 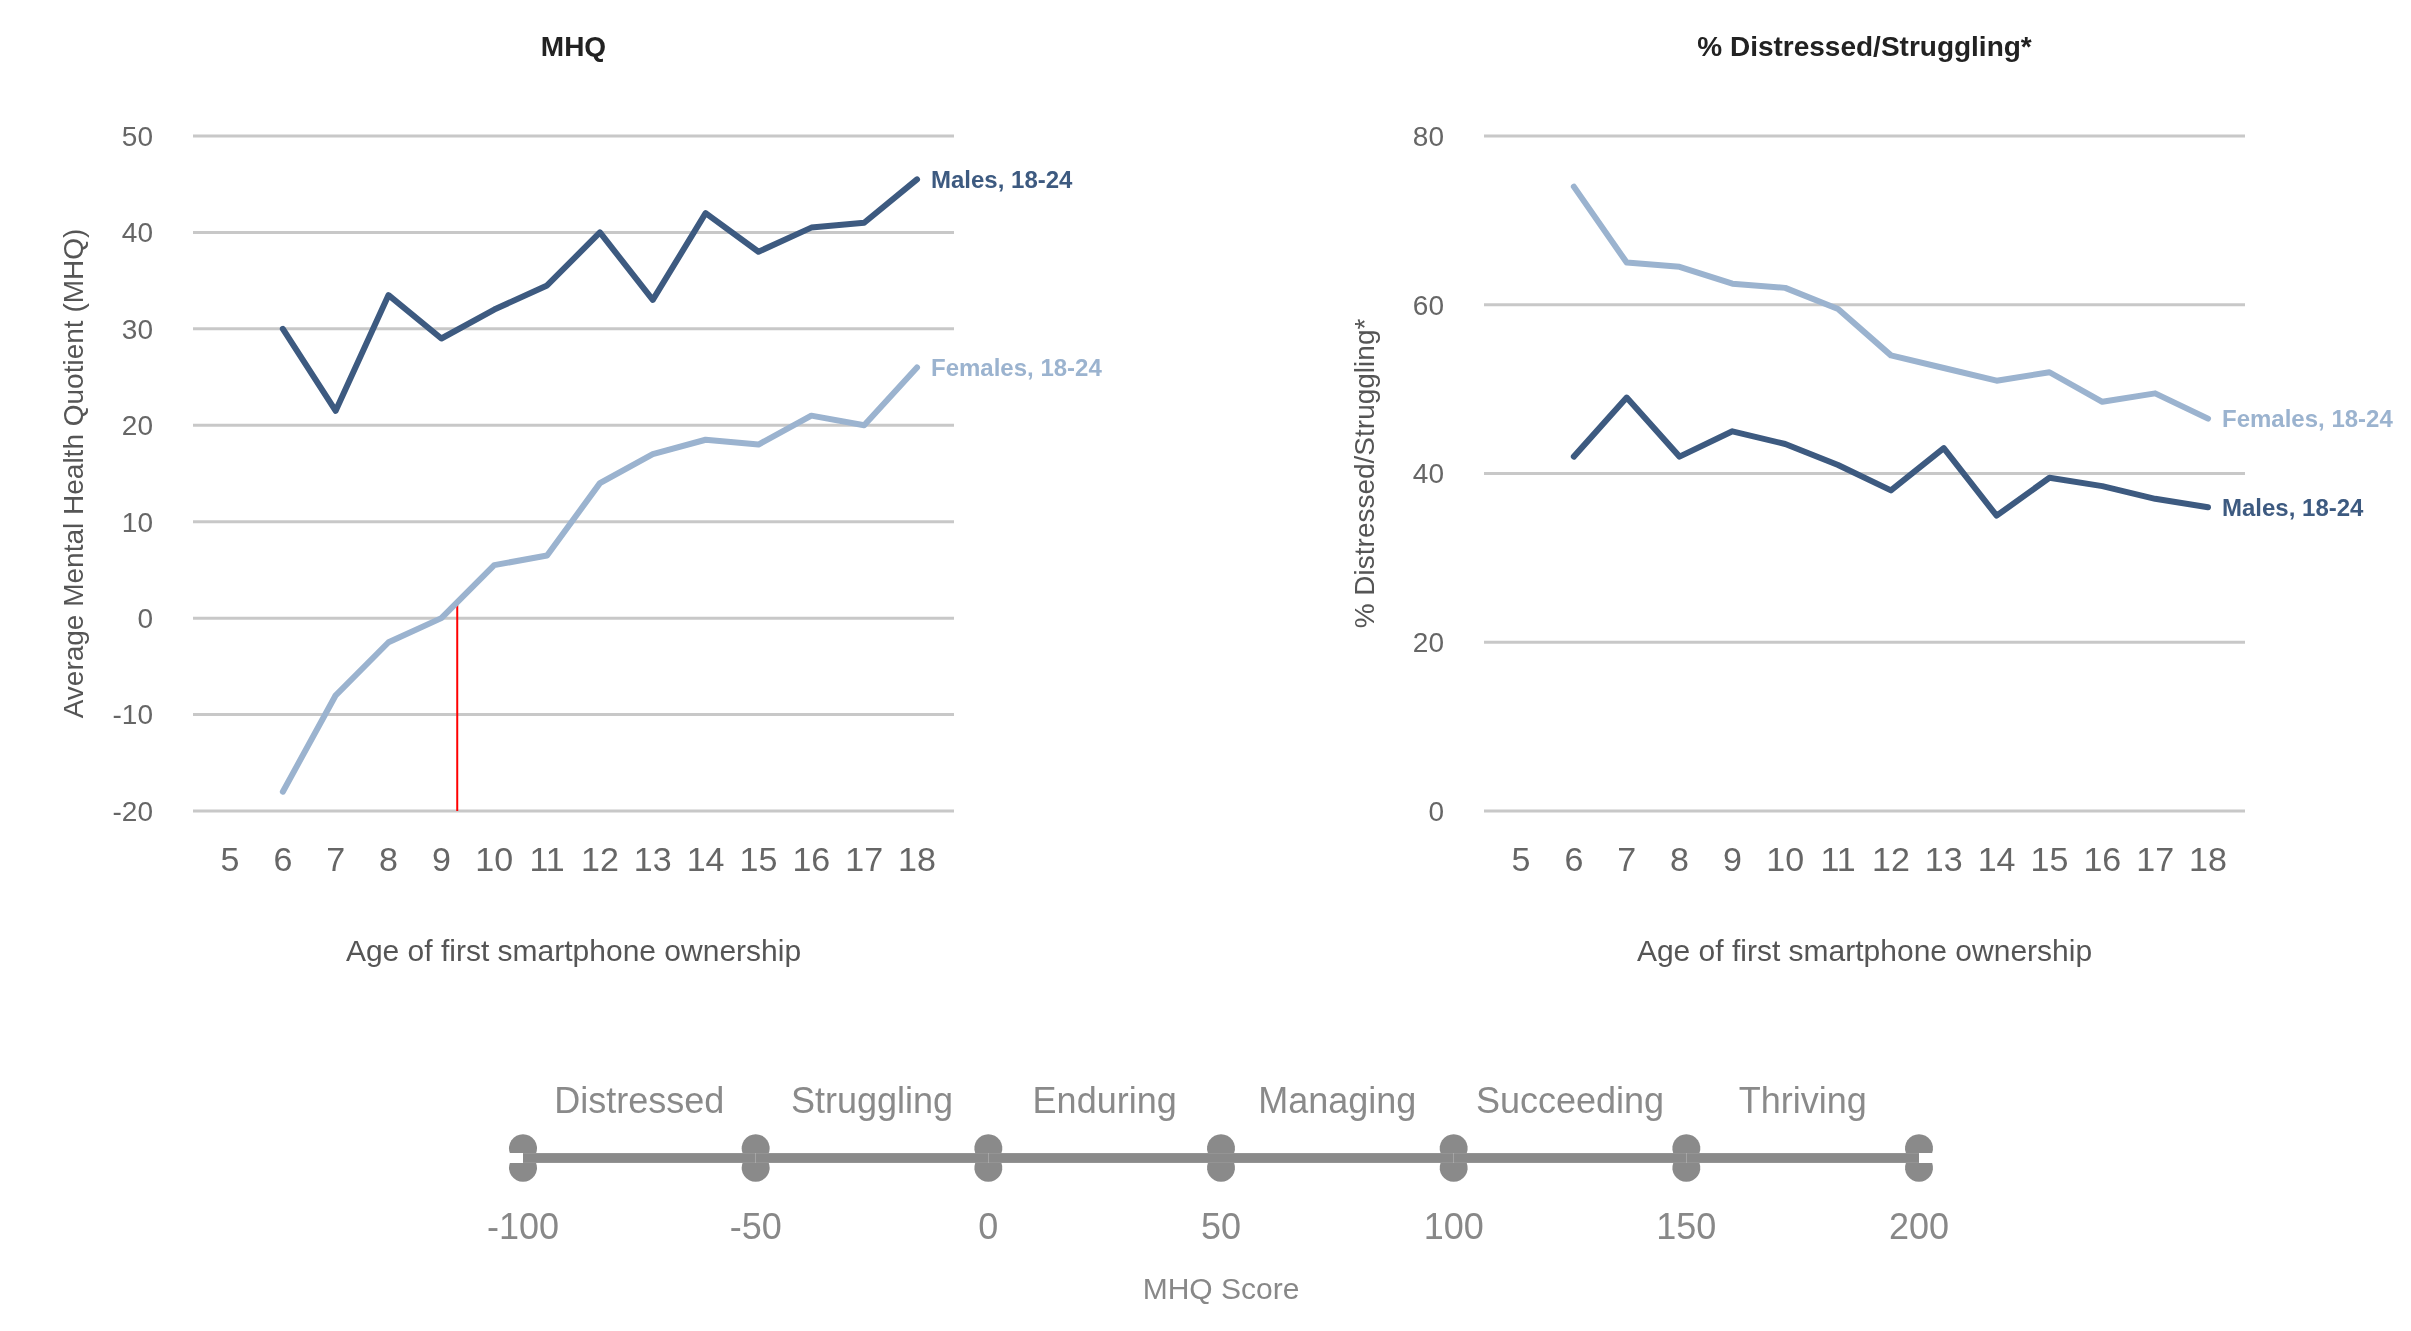 I want to click on y-tick-label: 50, so click(x=137, y=136).